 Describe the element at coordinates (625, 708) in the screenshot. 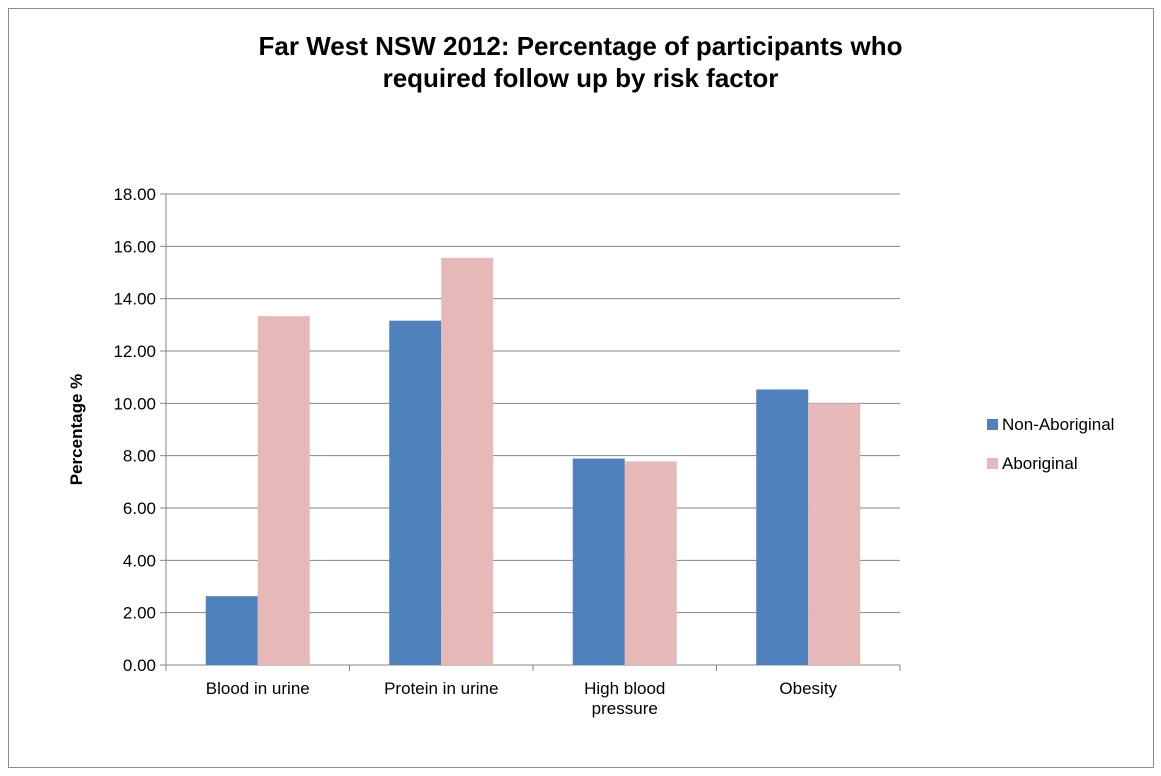

I see `x-tick-label: pressure` at that location.